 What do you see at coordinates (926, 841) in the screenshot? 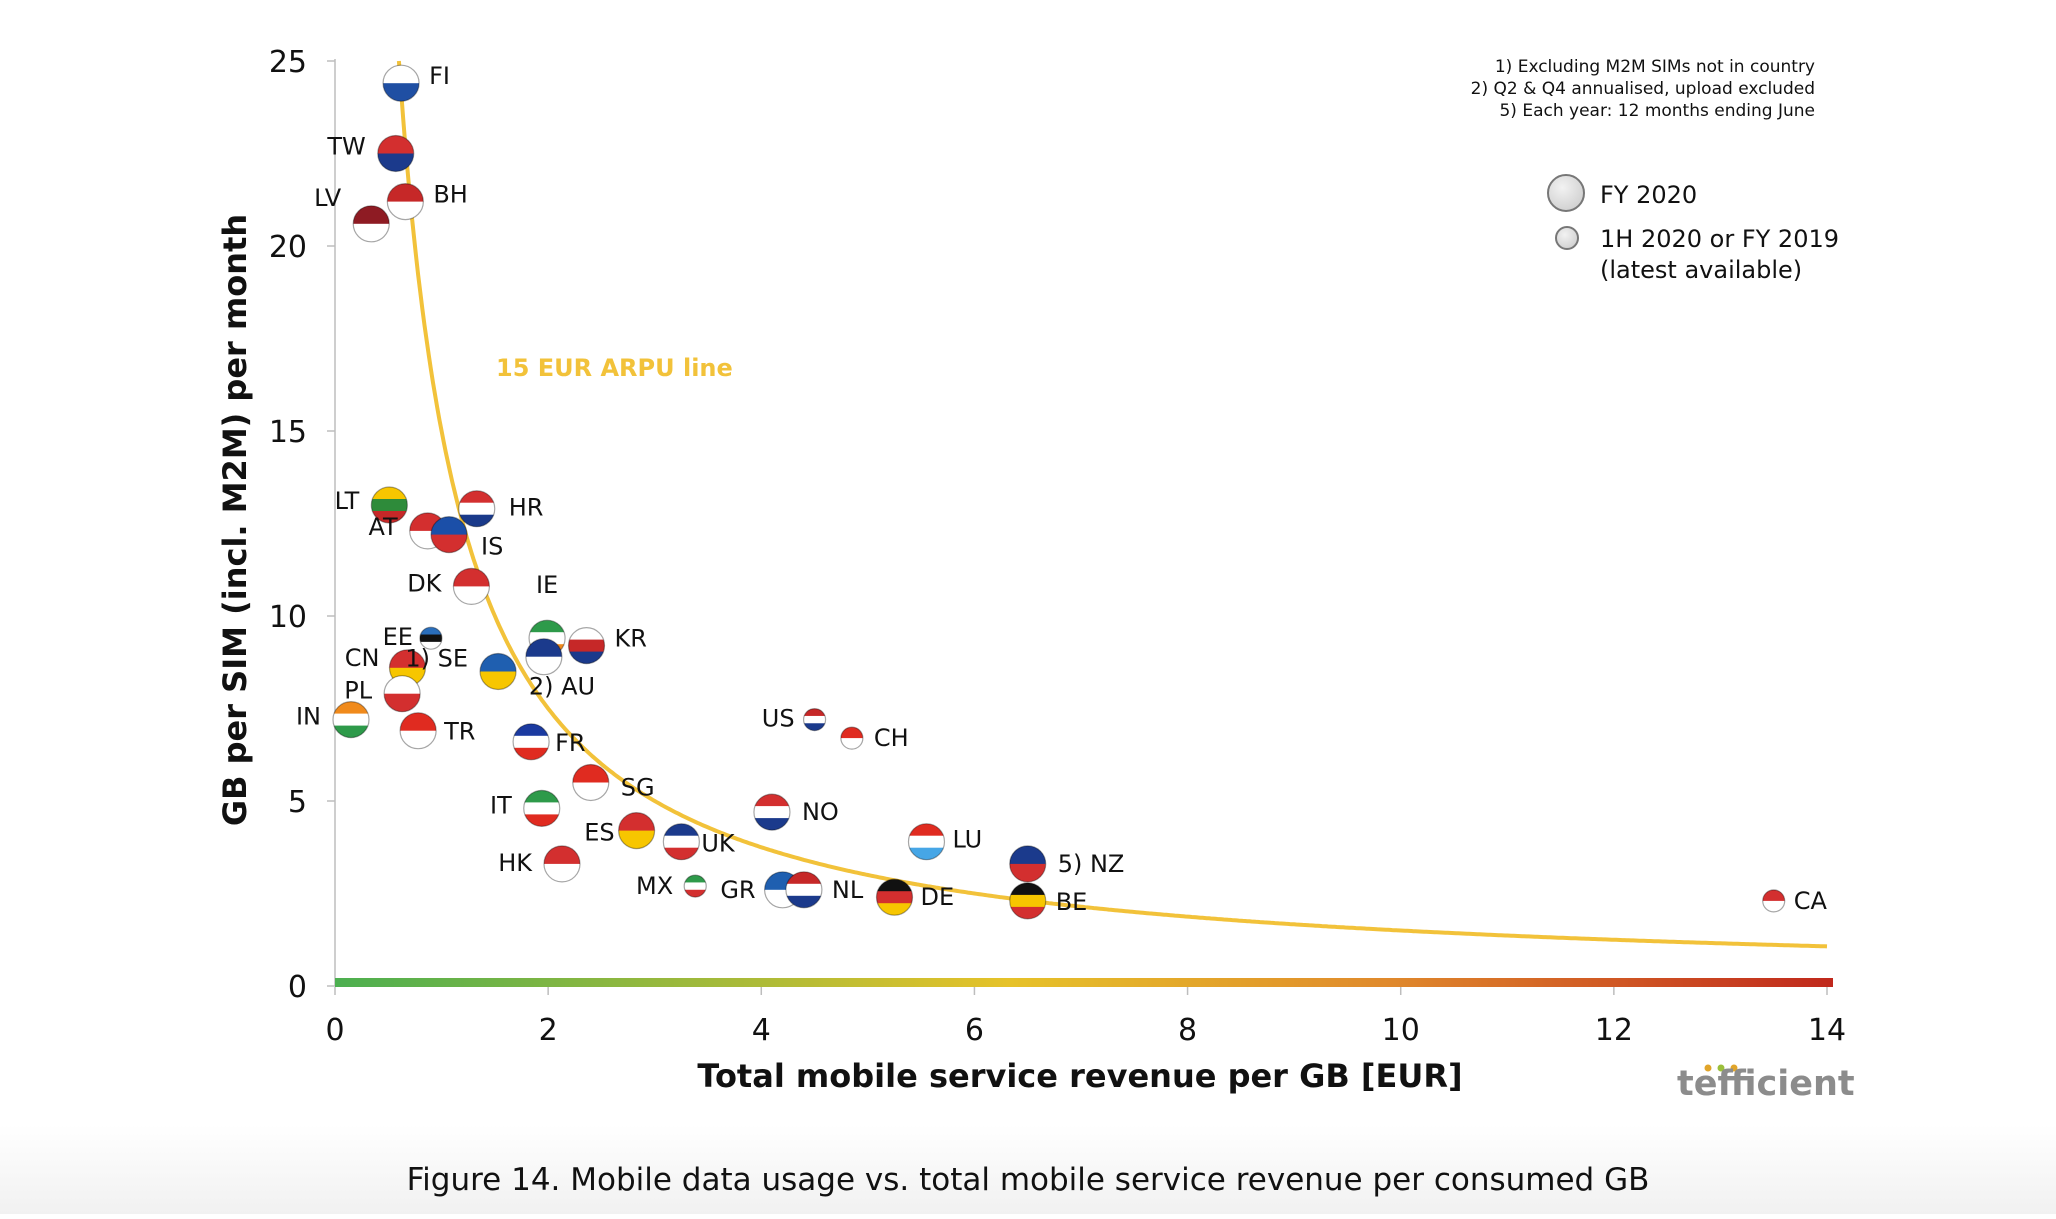
I see `flag-lu-icon` at bounding box center [926, 841].